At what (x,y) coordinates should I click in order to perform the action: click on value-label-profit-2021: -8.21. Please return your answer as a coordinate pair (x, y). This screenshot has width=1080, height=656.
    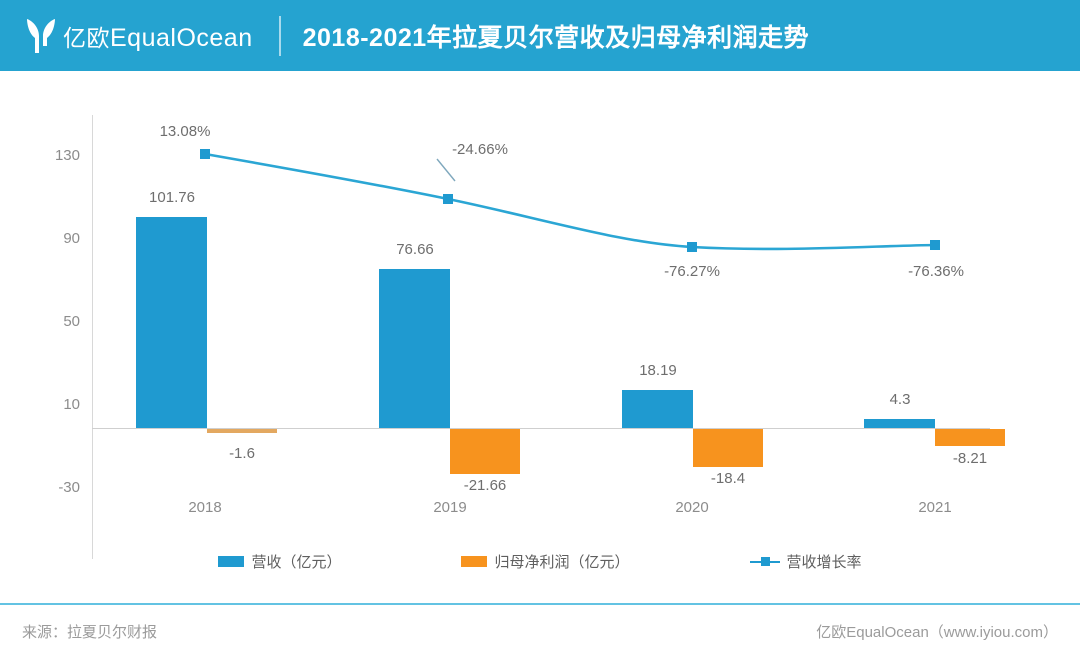
    Looking at the image, I should click on (970, 458).